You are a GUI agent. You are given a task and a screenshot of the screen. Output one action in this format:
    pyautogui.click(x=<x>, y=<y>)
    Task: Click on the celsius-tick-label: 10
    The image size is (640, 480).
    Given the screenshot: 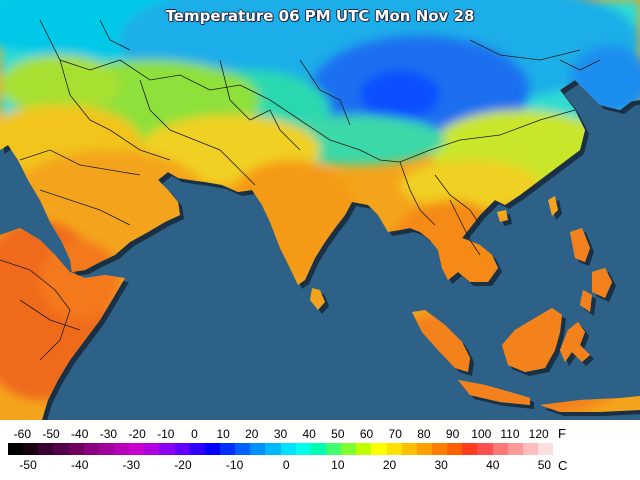 What is the action you would take?
    pyautogui.click(x=338, y=465)
    